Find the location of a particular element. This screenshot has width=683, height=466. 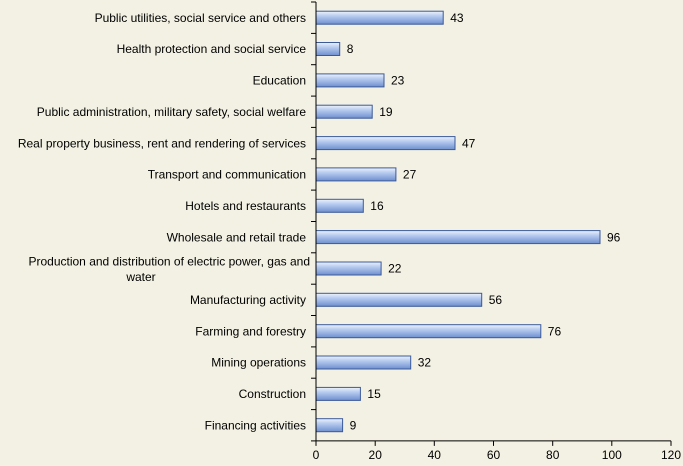

data-label: 15 is located at coordinates (374, 394).